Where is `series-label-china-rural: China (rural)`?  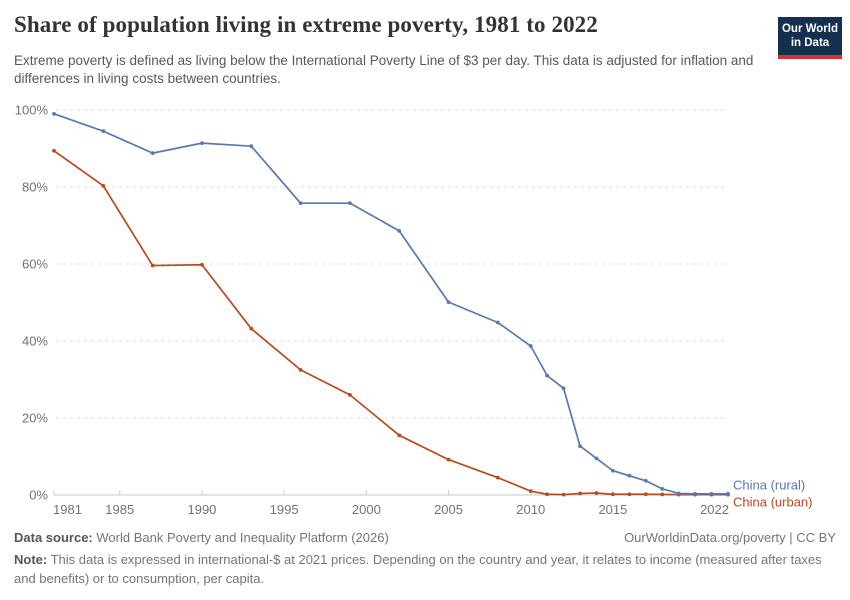 series-label-china-rural: China (rural) is located at coordinates (769, 485).